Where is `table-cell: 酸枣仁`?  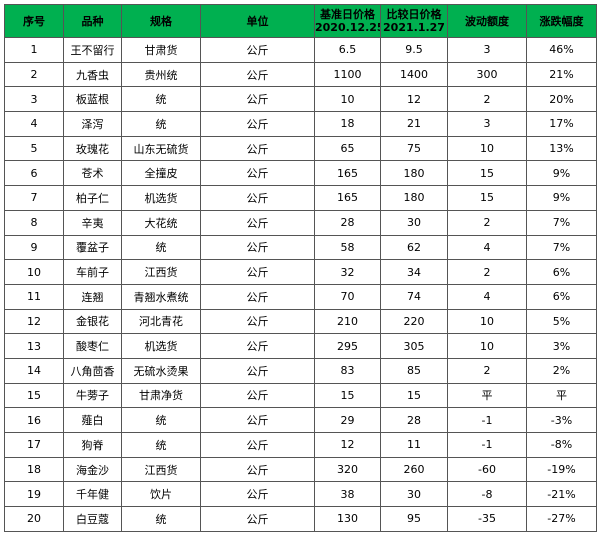 table-cell: 酸枣仁 is located at coordinates (92, 346).